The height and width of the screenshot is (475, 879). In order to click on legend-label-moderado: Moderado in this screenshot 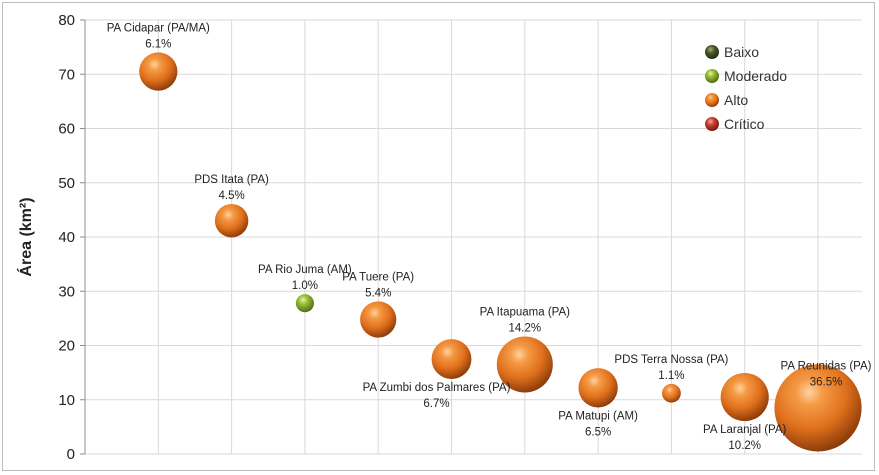, I will do `click(755, 76)`.